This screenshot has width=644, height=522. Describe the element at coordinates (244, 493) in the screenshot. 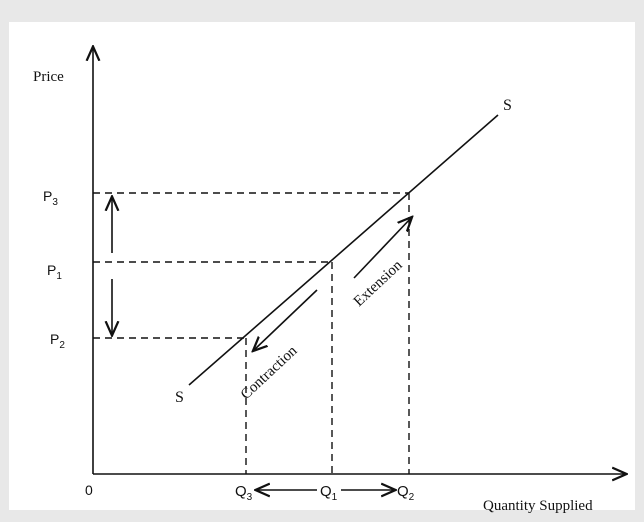

I see `quantity-label-q3: Q3` at that location.